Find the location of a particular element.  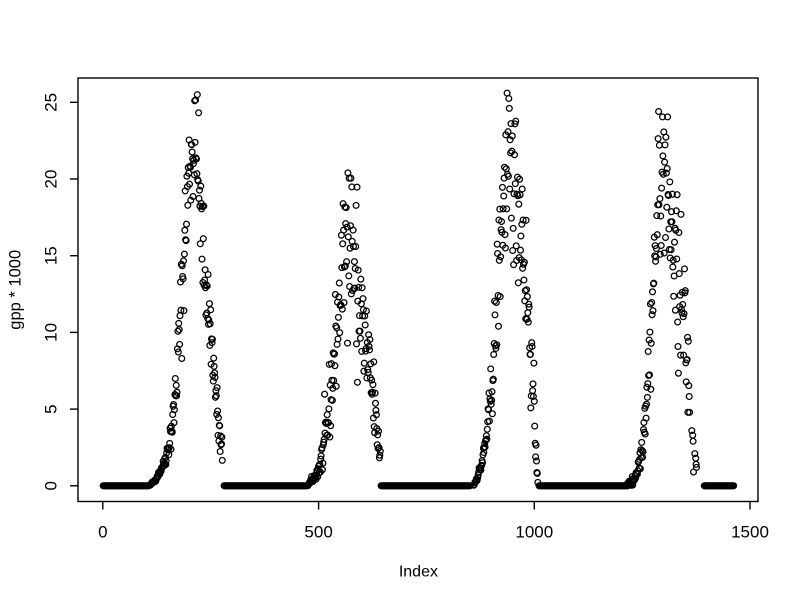

svg-text: 10 is located at coordinates (51, 332).